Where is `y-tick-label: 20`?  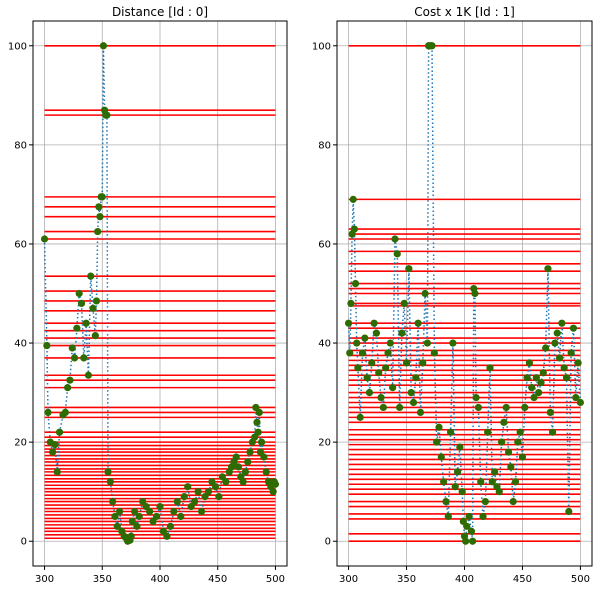 y-tick-label: 20 is located at coordinates (324, 443).